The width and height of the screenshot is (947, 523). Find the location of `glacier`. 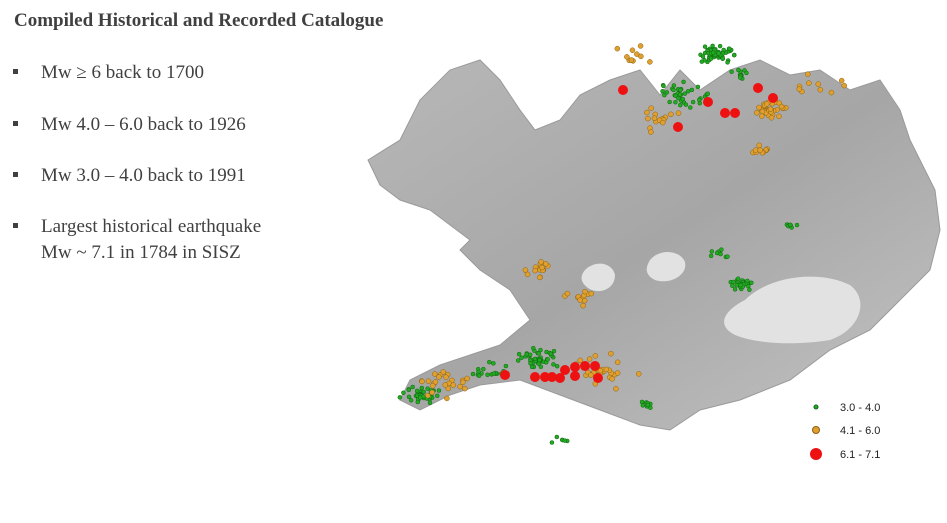

glacier is located at coordinates (598, 277).